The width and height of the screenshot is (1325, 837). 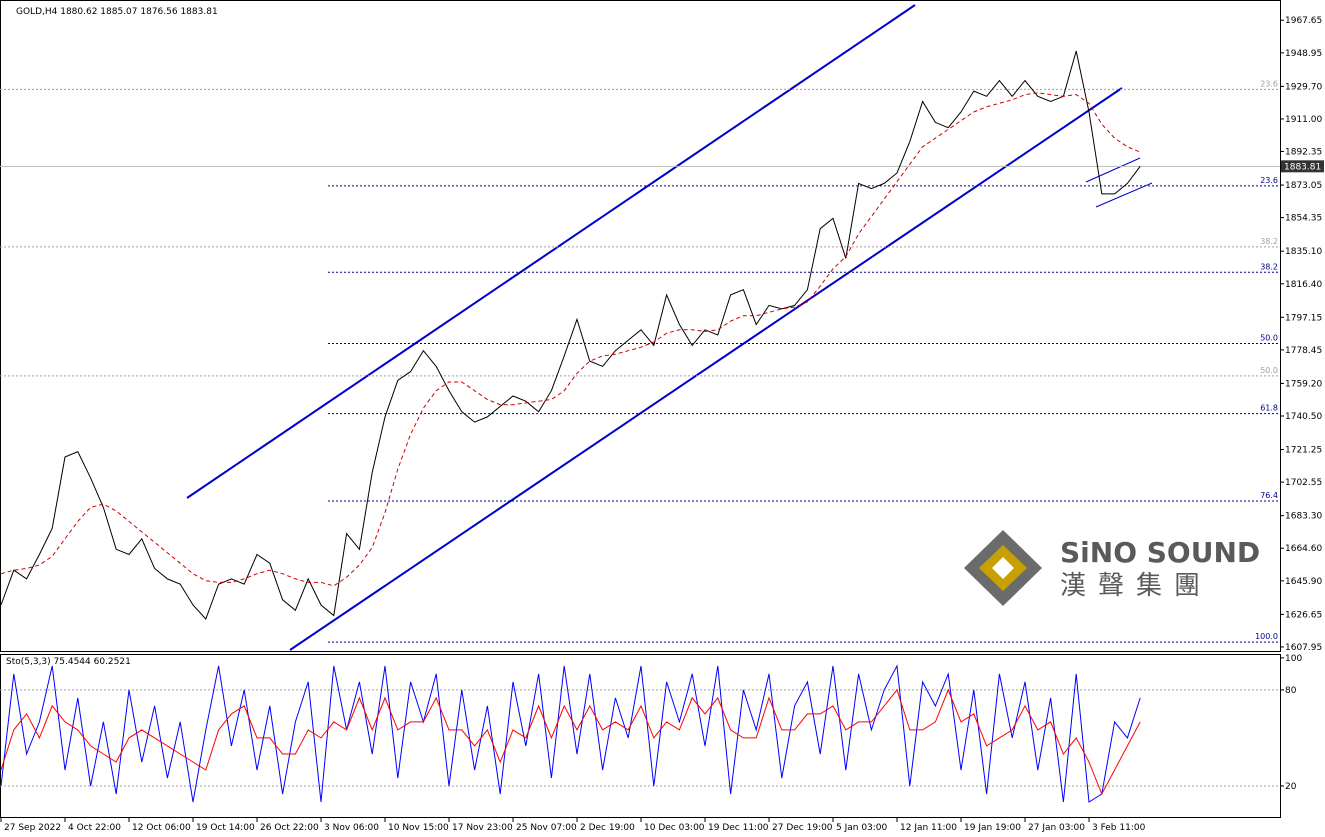 I want to click on logo-core, so click(x=1003, y=568).